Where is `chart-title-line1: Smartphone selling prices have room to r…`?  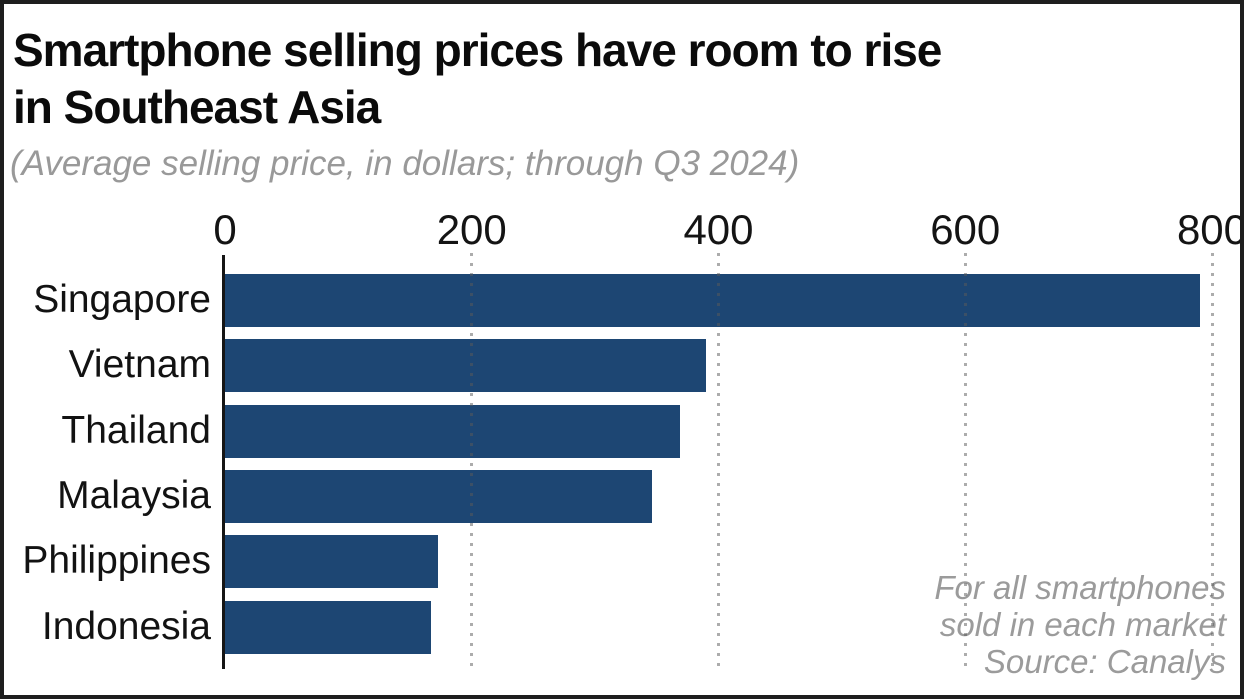 chart-title-line1: Smartphone selling prices have room to r… is located at coordinates (477, 50).